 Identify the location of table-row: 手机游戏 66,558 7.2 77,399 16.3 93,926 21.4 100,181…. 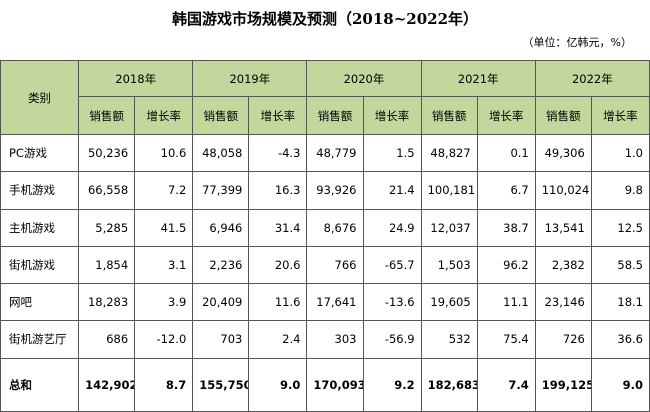
(325, 190).